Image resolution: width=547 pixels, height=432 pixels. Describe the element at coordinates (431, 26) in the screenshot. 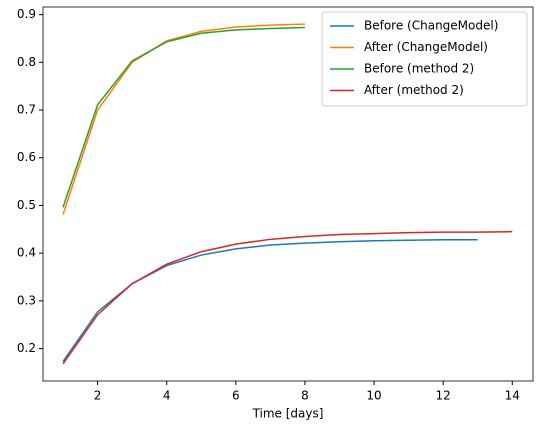

I see `legend-label: Before (ChangeModel)` at that location.